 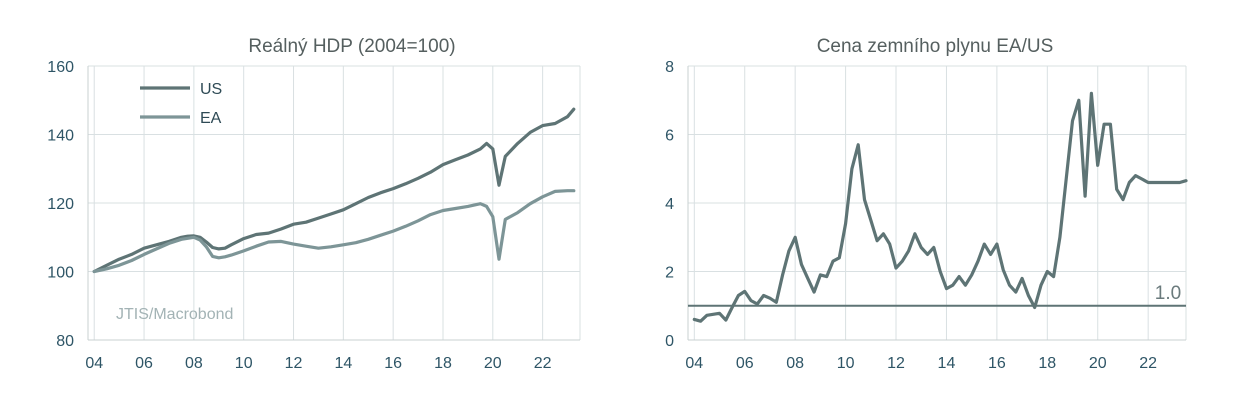 What do you see at coordinates (60, 204) in the screenshot?
I see `y-tick-label: 120` at bounding box center [60, 204].